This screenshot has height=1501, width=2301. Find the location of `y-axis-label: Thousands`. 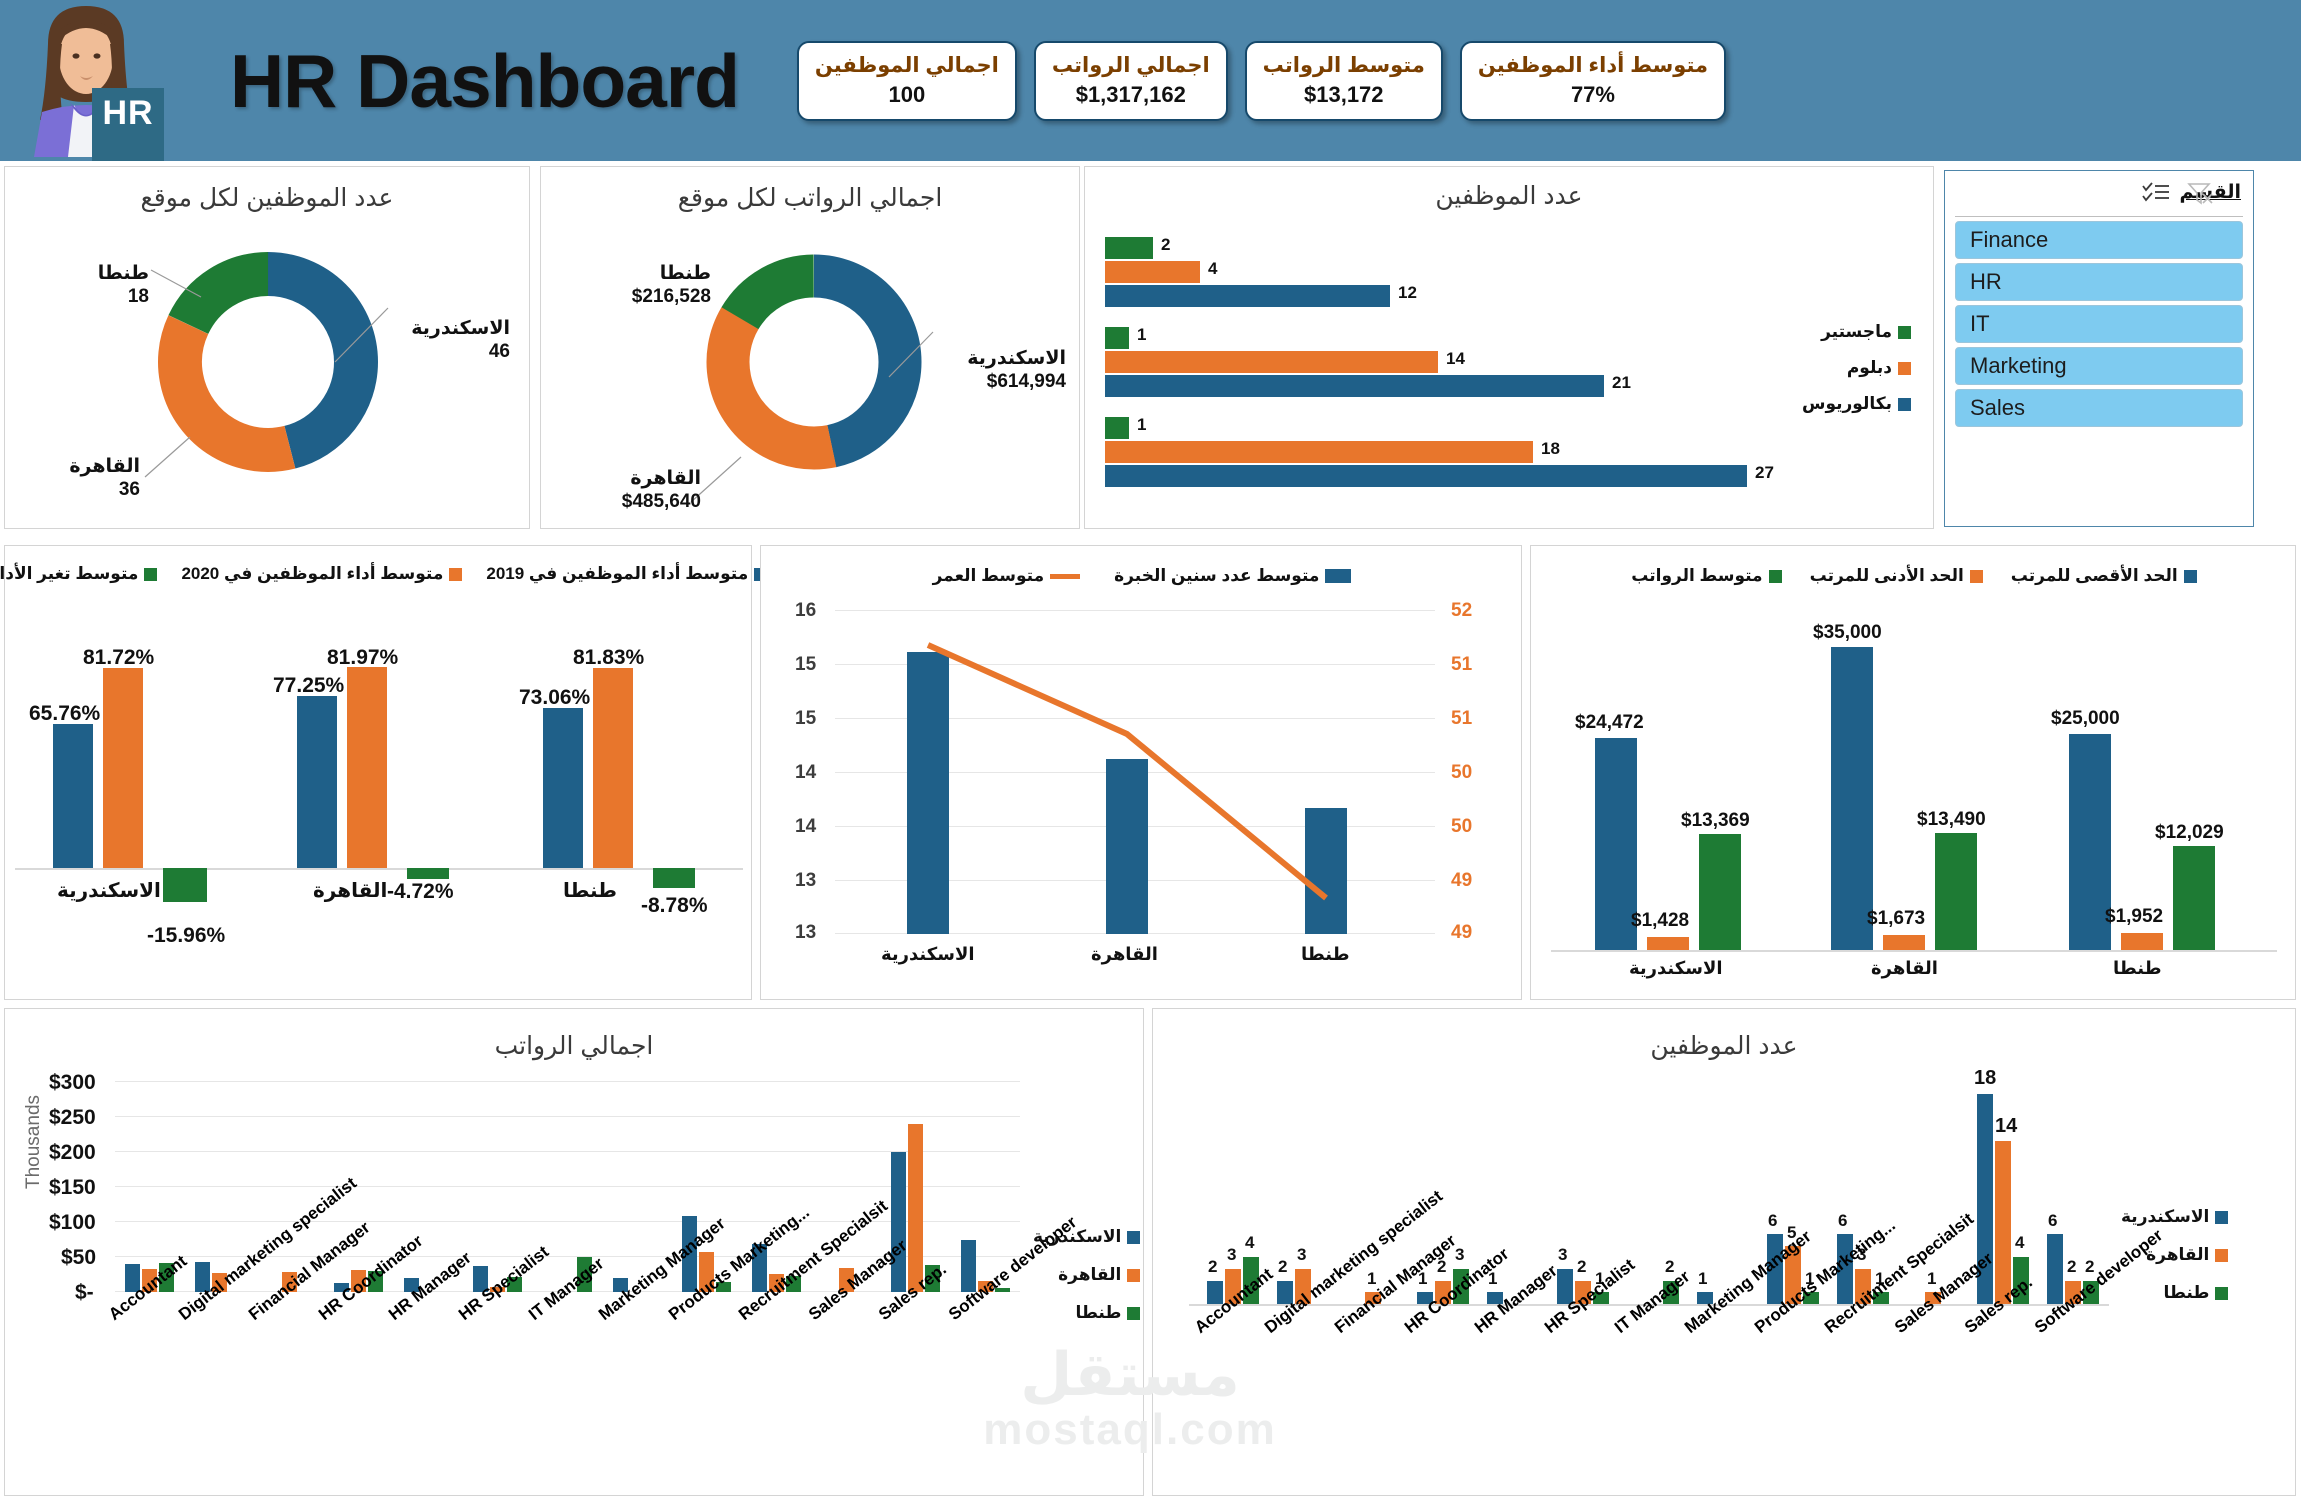

y-axis-label: Thousands is located at coordinates (33, 1141).